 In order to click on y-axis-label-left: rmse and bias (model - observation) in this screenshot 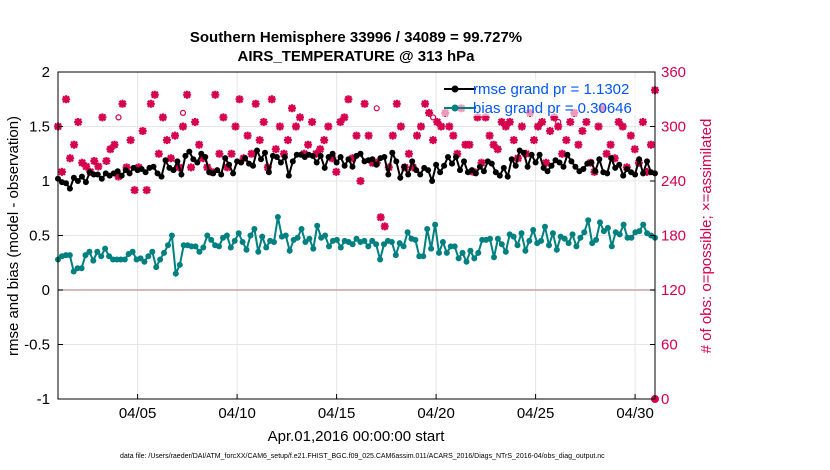, I will do `click(13, 236)`.